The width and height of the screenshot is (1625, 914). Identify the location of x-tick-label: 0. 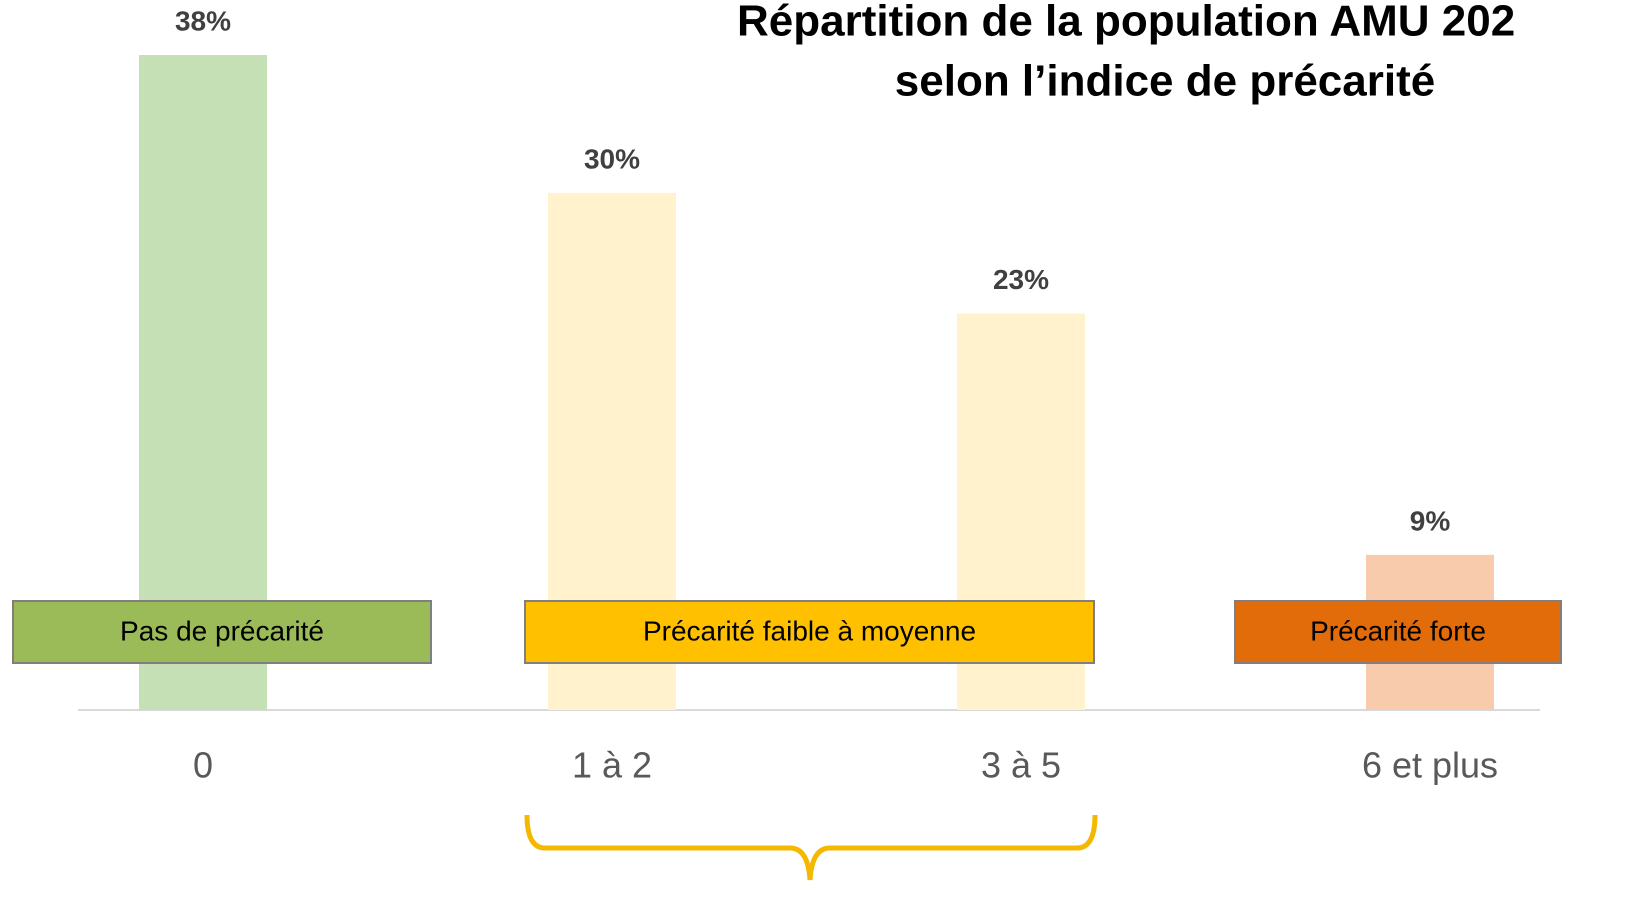
(203, 765).